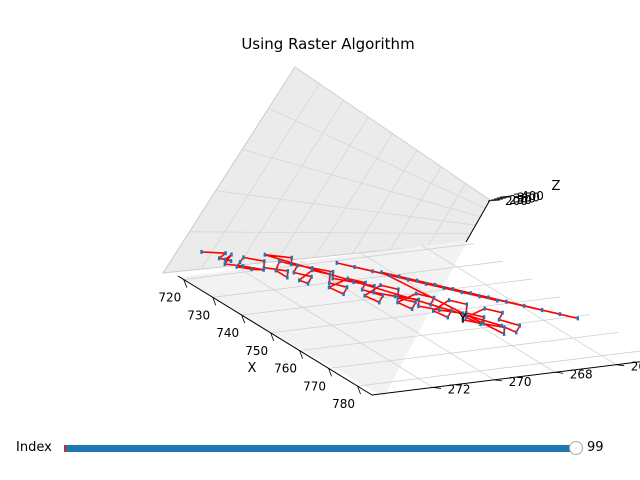 This screenshot has height=480, width=640. What do you see at coordinates (397, 320) in the screenshot?
I see `y-grid-line` at bounding box center [397, 320].